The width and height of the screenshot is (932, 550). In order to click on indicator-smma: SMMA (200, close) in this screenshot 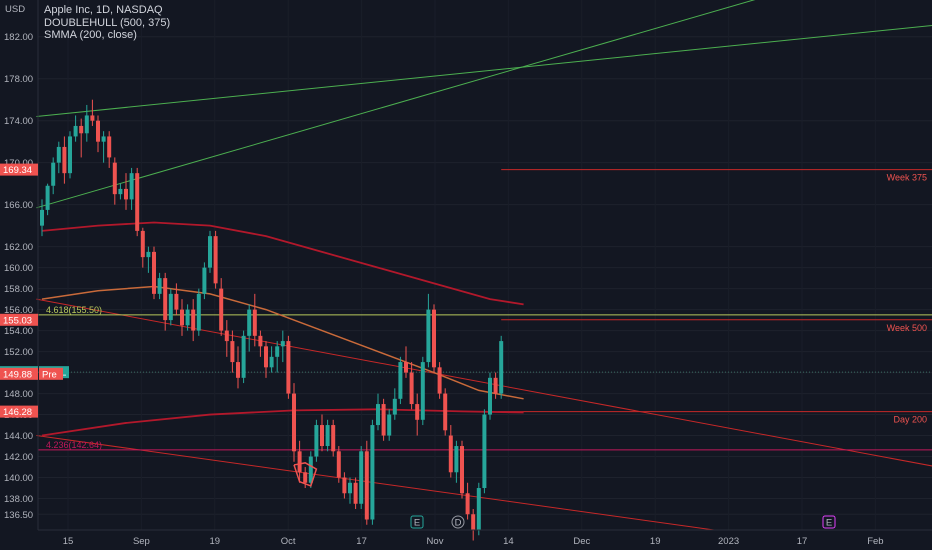, I will do `click(90, 35)`.